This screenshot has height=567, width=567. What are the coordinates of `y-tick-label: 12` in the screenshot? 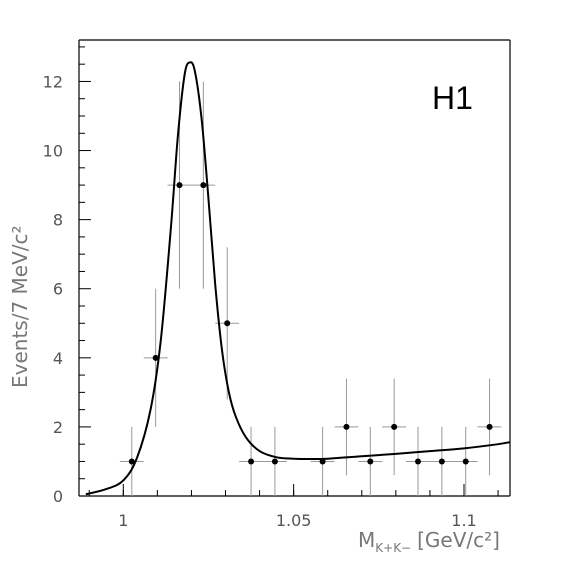 It's located at (53, 81).